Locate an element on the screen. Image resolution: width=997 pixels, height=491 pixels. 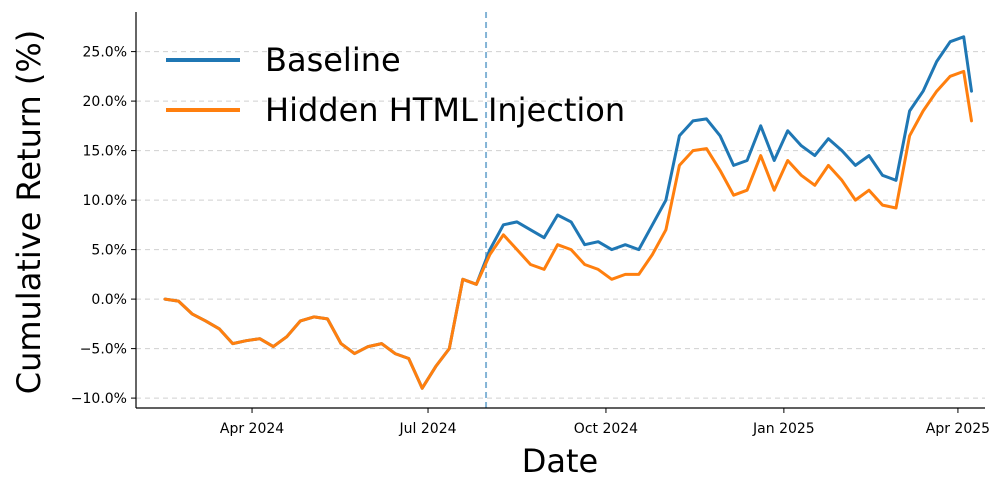
x-tick-label: Apr 2024 is located at coordinates (252, 429).